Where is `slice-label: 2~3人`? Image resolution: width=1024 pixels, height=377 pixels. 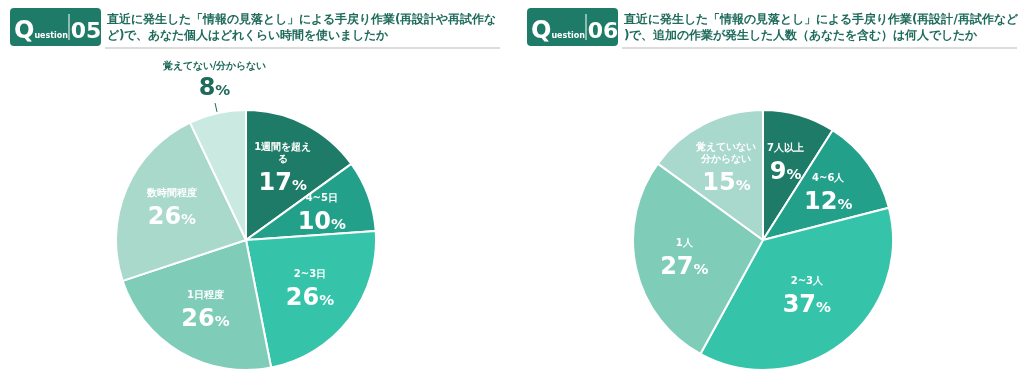
slice-label: 2~3人 is located at coordinates (807, 281).